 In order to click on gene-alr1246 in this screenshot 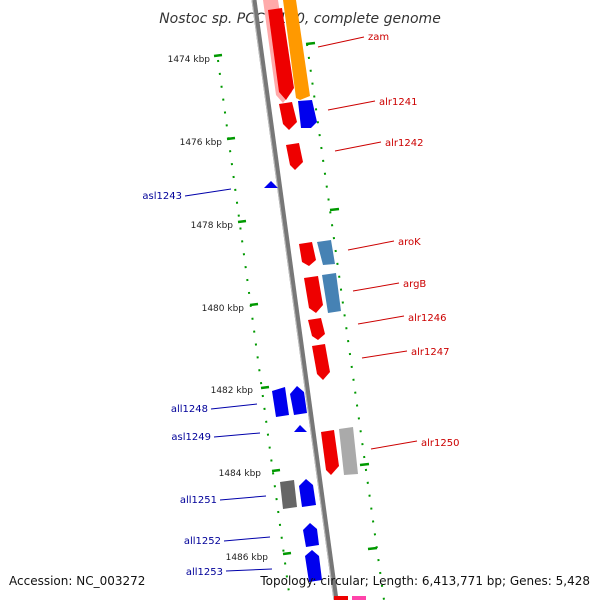, I will do `click(316, 329)`.